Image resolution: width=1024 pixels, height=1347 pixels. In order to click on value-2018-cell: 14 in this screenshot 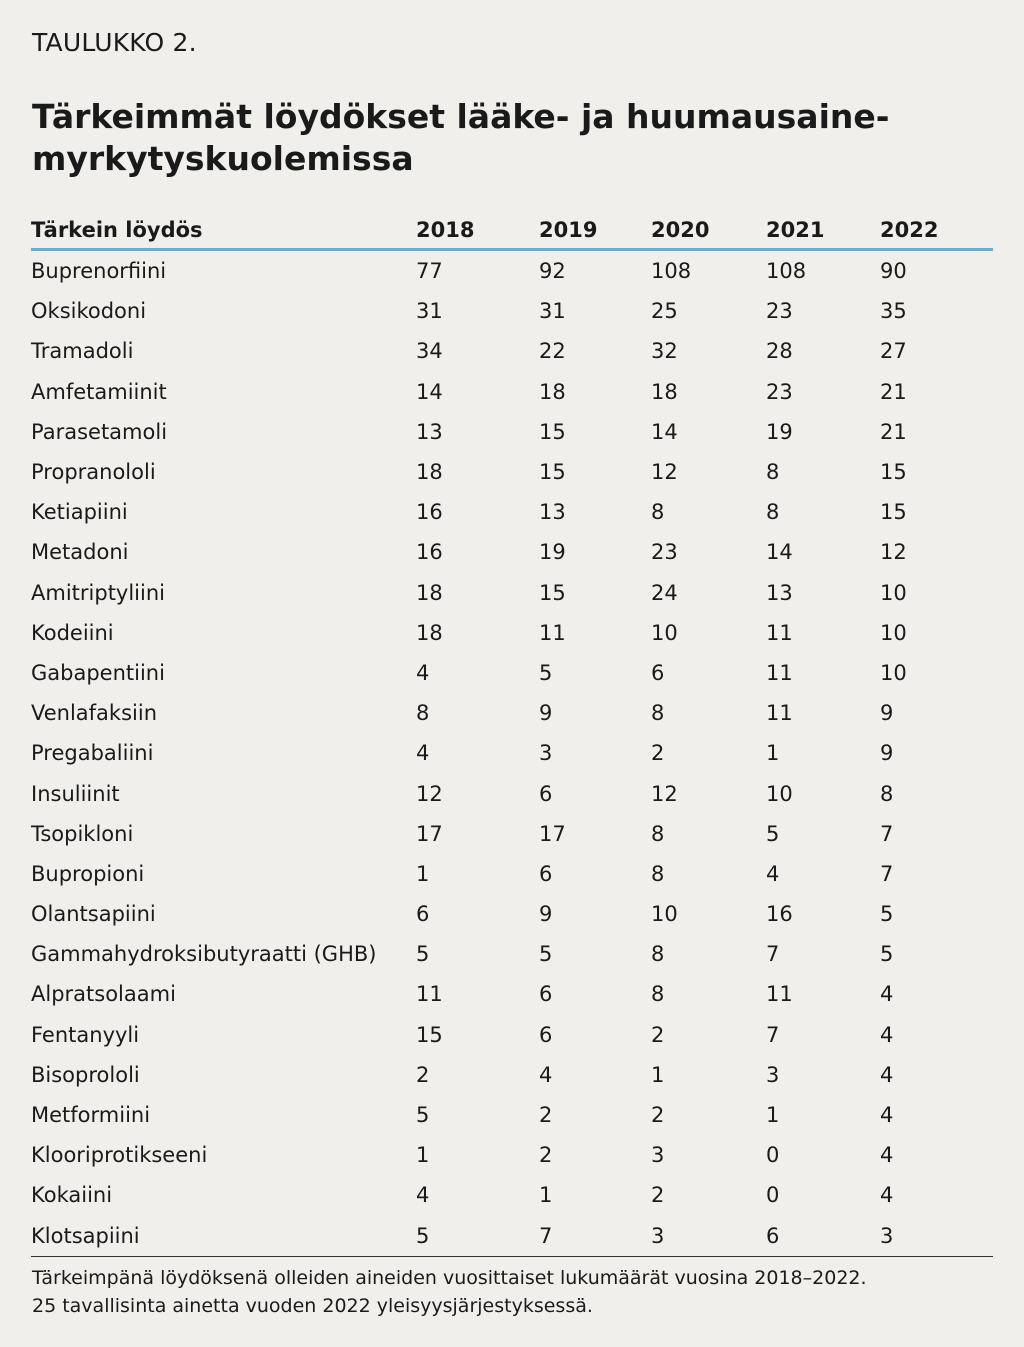, I will do `click(429, 391)`.